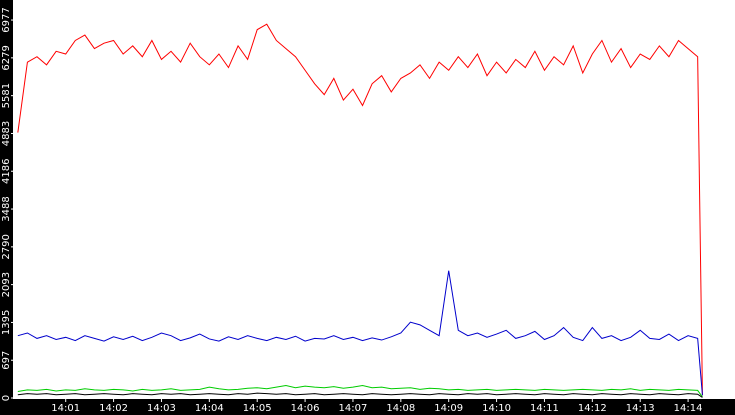  What do you see at coordinates (113, 408) in the screenshot?
I see `x-tick-label: 14:02` at bounding box center [113, 408].